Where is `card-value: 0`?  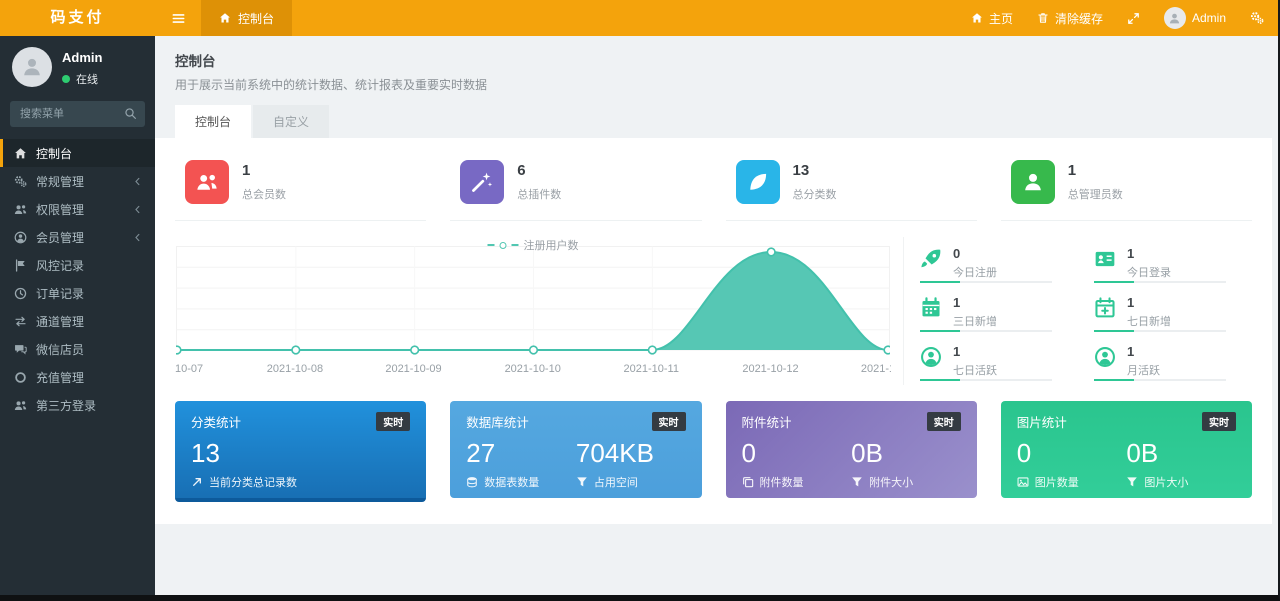 card-value: 0 is located at coordinates (748, 453).